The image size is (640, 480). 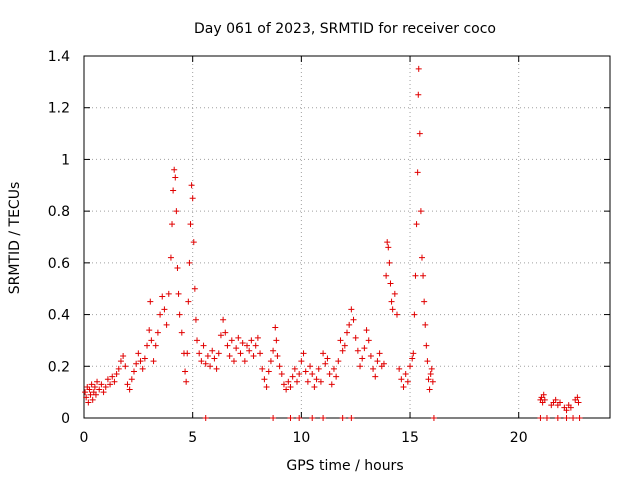 What do you see at coordinates (59, 367) in the screenshot?
I see `y-tick-label: 0.2` at bounding box center [59, 367].